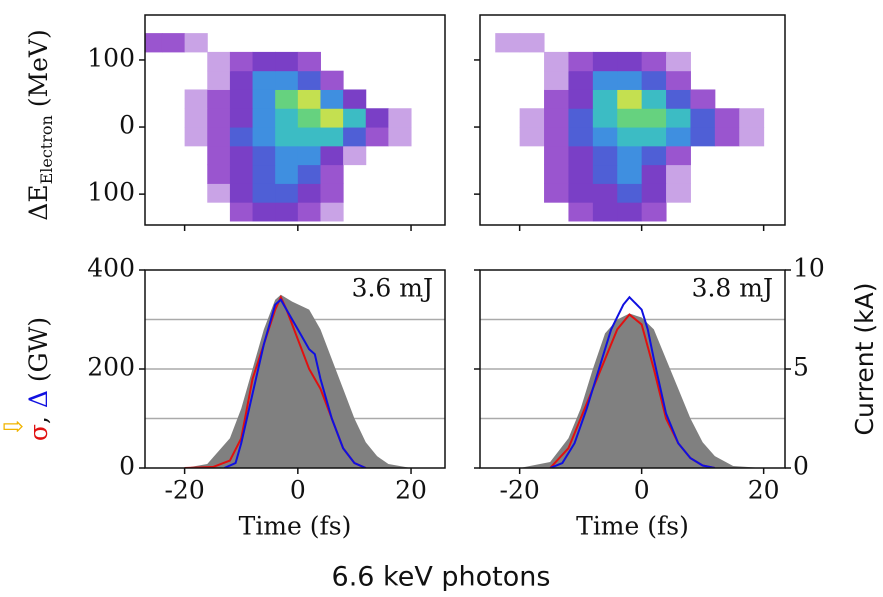  I want to click on y-tick-label: 0, so click(127, 466).